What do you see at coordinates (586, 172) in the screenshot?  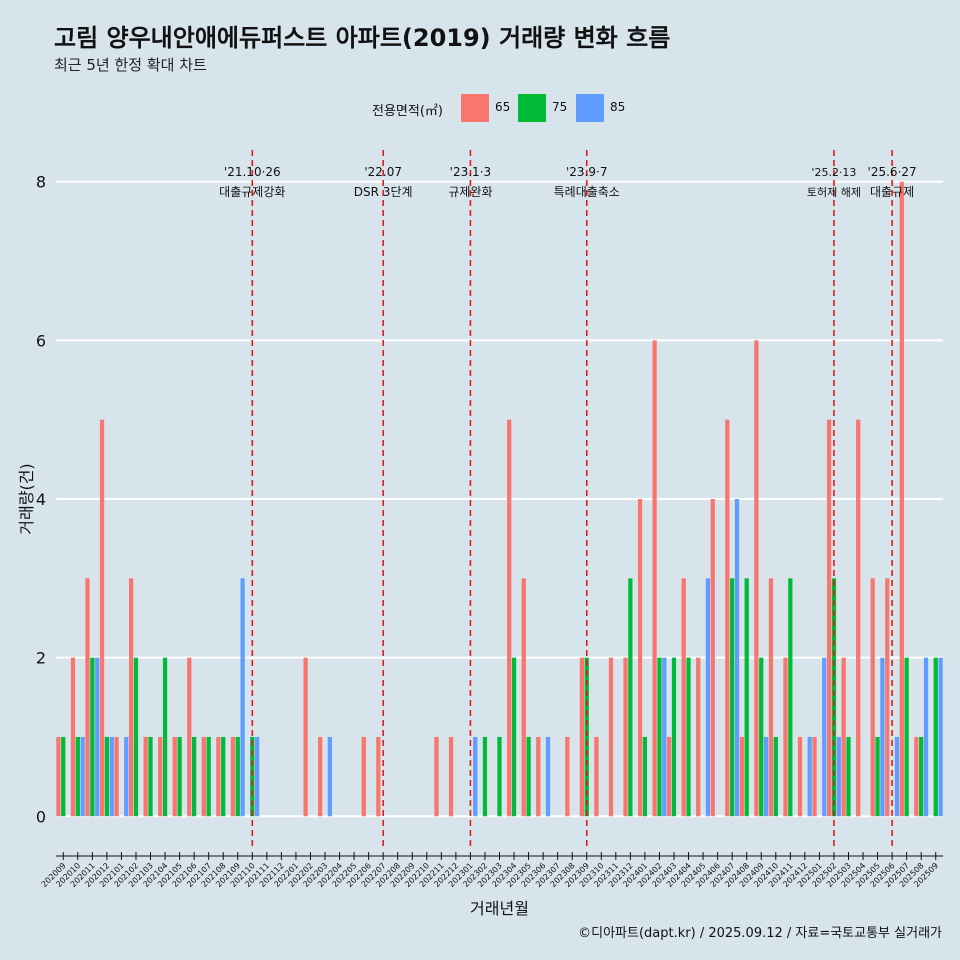 I see `annotation-date: '23.9·7` at bounding box center [586, 172].